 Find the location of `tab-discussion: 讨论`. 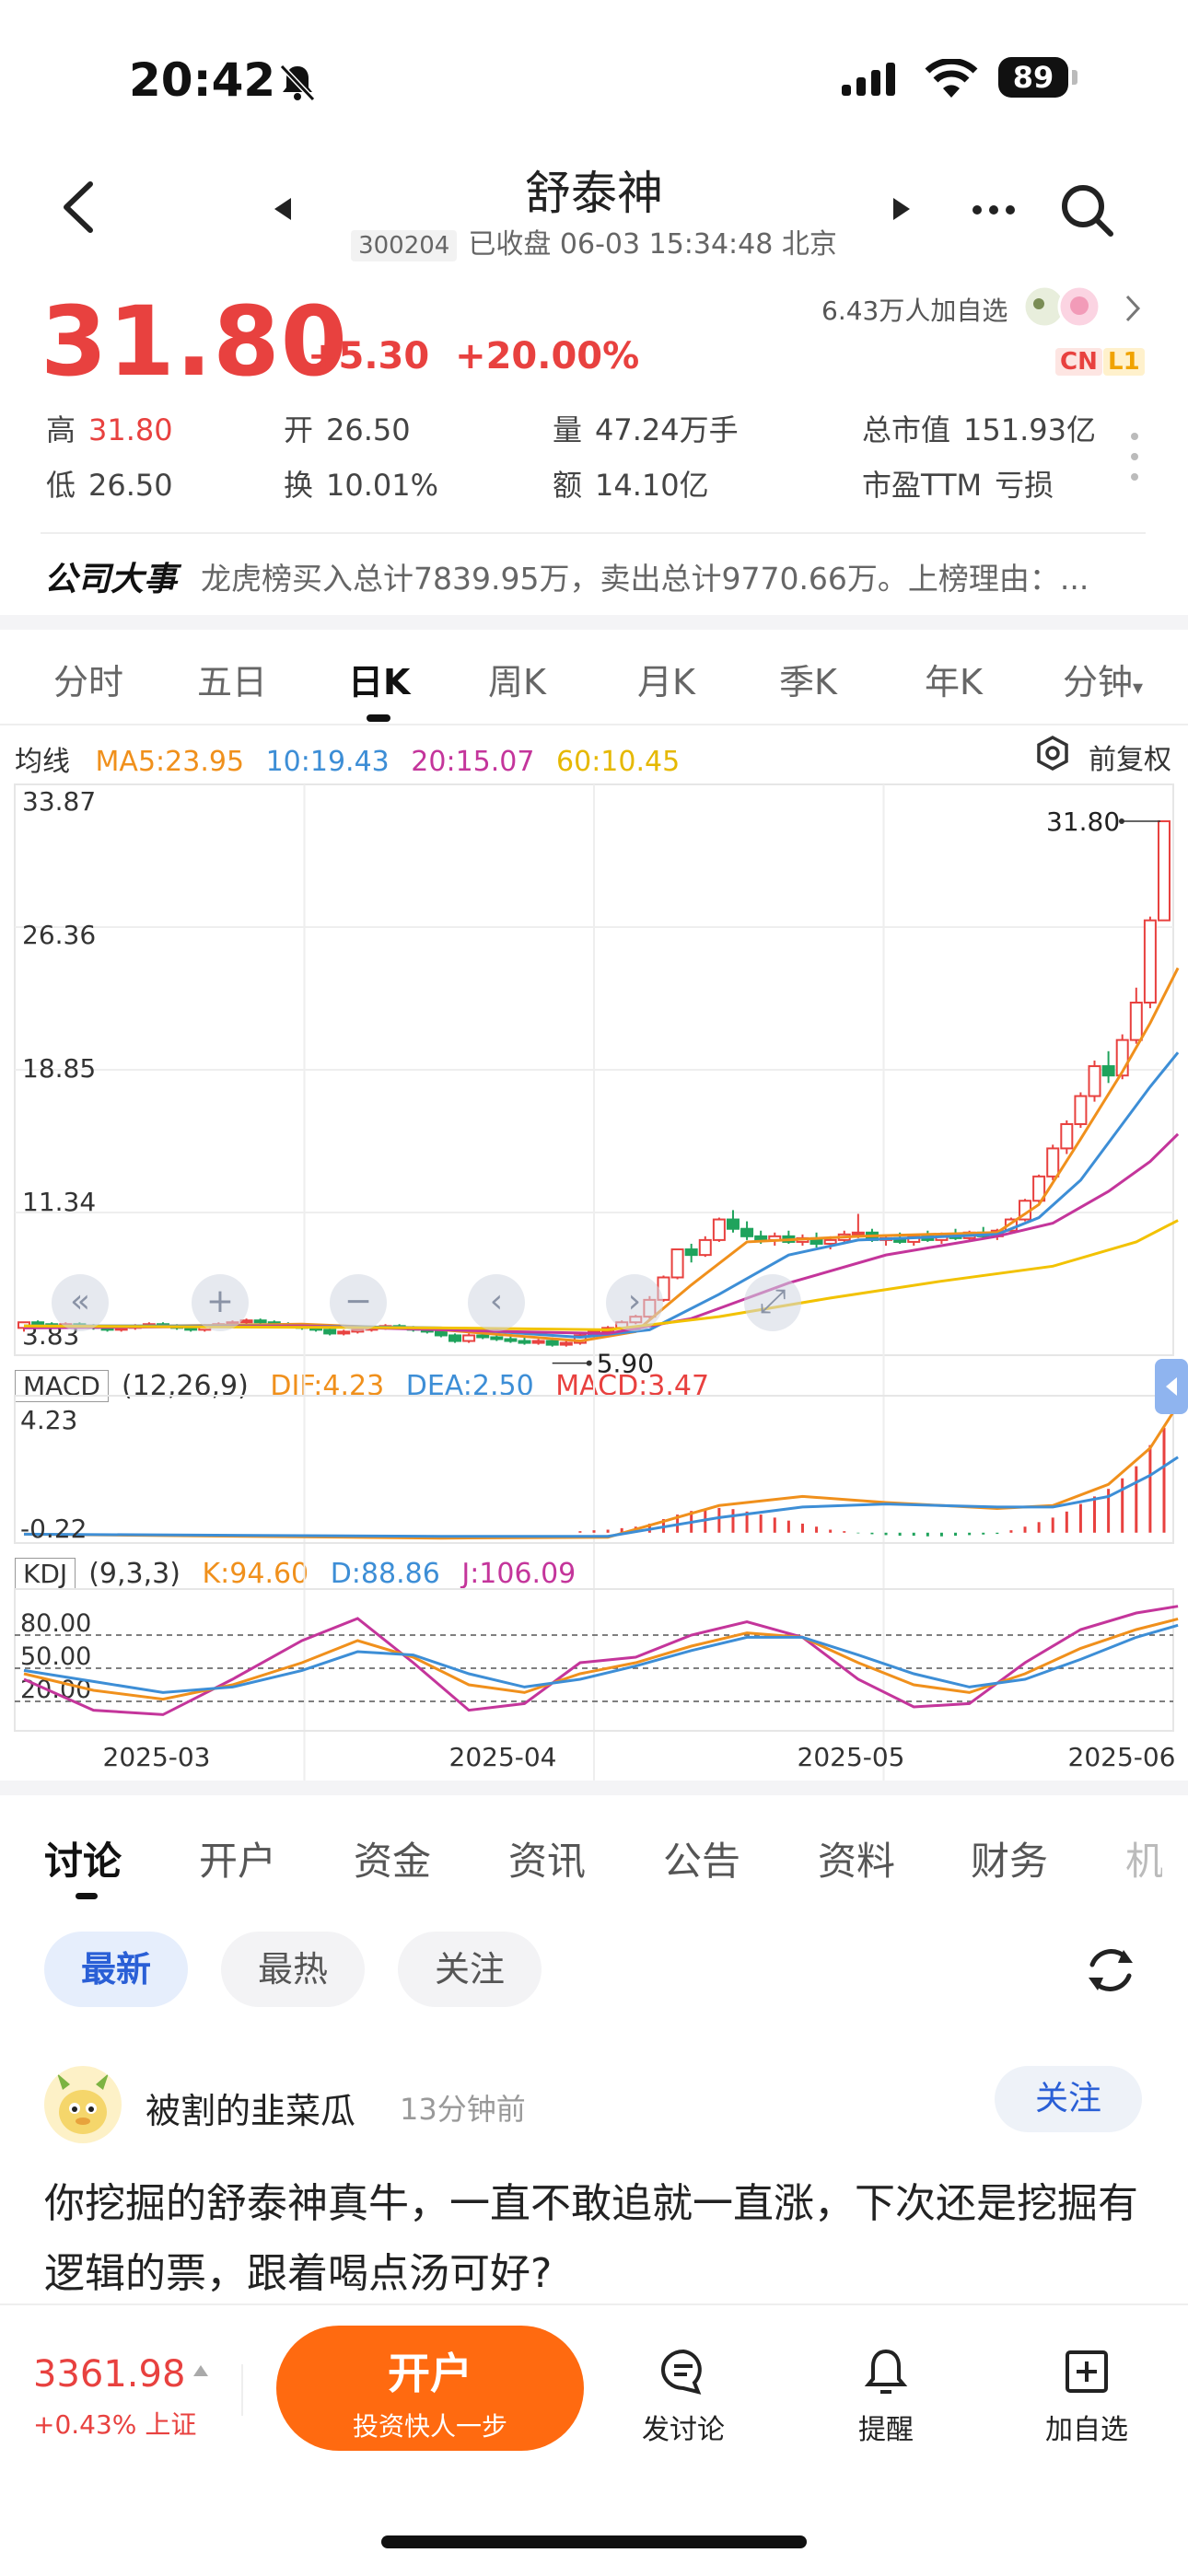

tab-discussion: 讨论 is located at coordinates (83, 1861).